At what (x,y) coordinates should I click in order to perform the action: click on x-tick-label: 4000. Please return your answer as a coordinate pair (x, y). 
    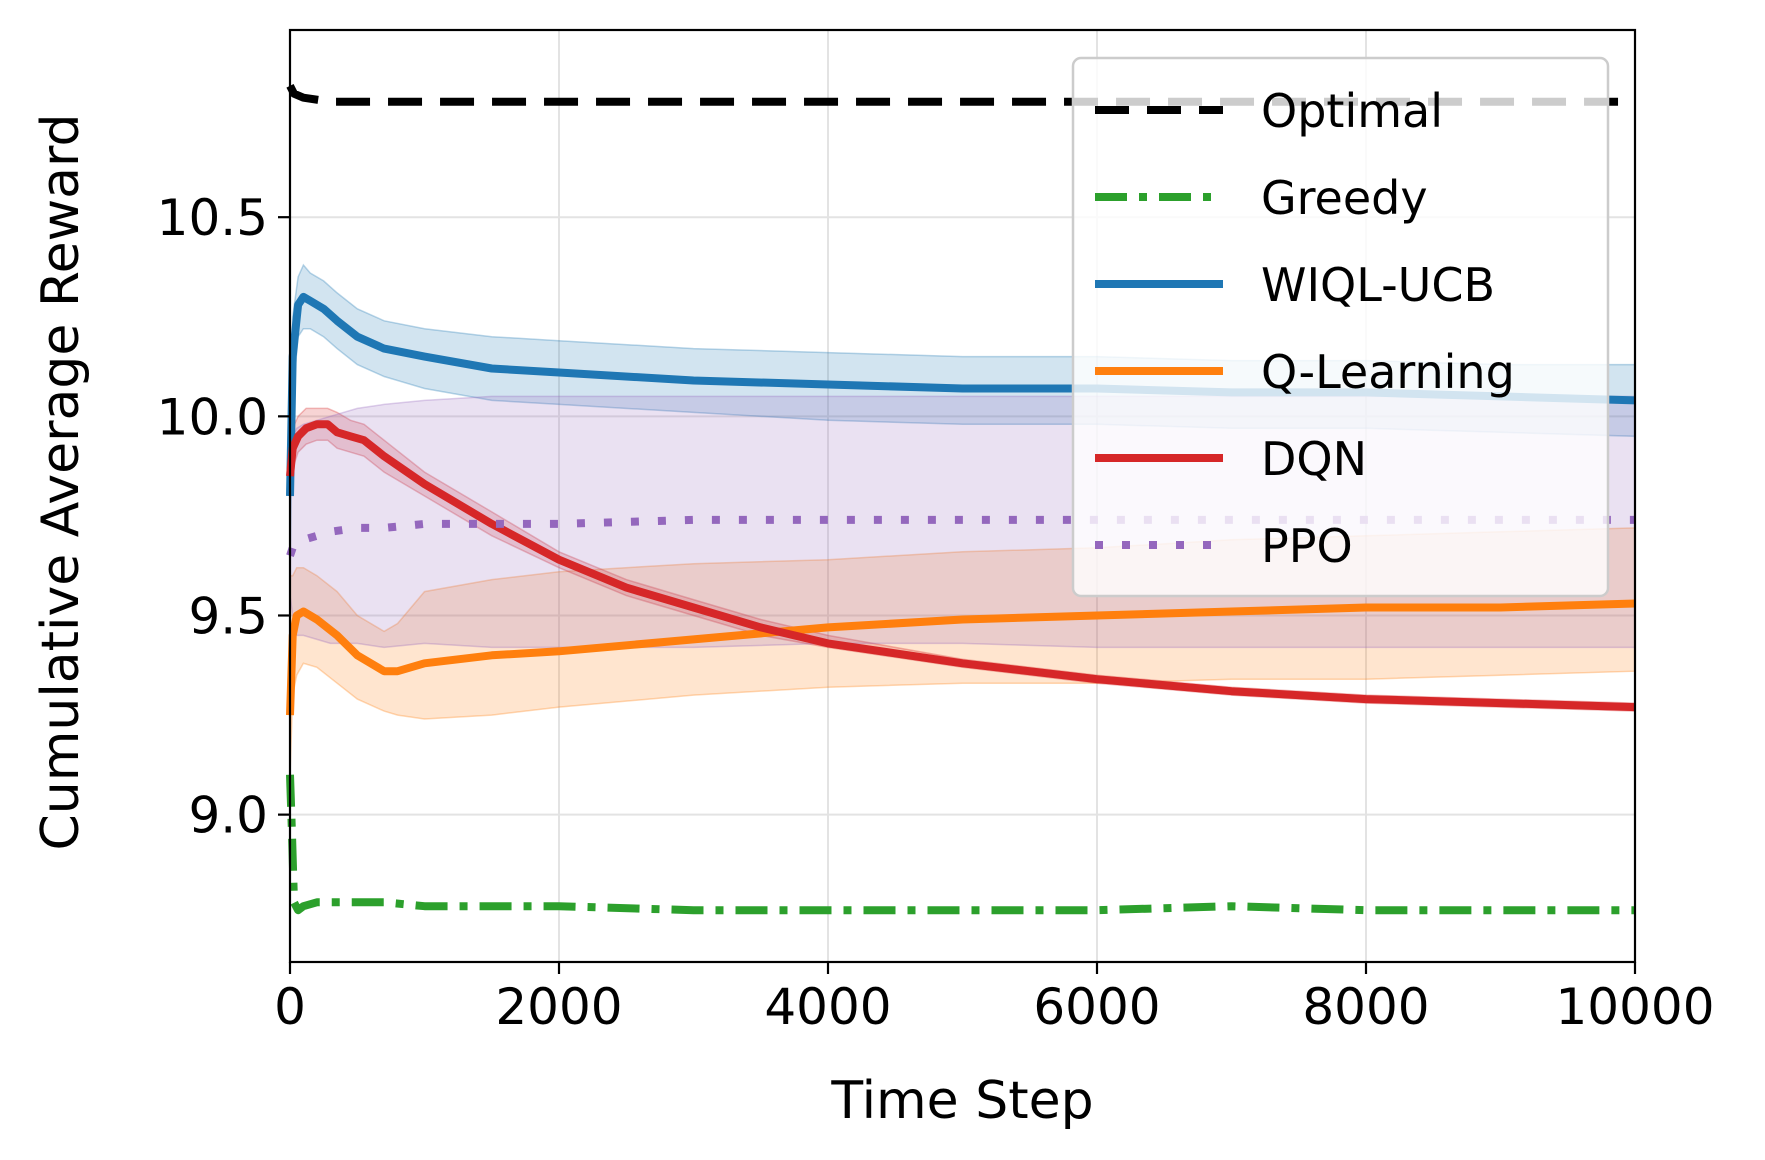
    Looking at the image, I should click on (827, 1007).